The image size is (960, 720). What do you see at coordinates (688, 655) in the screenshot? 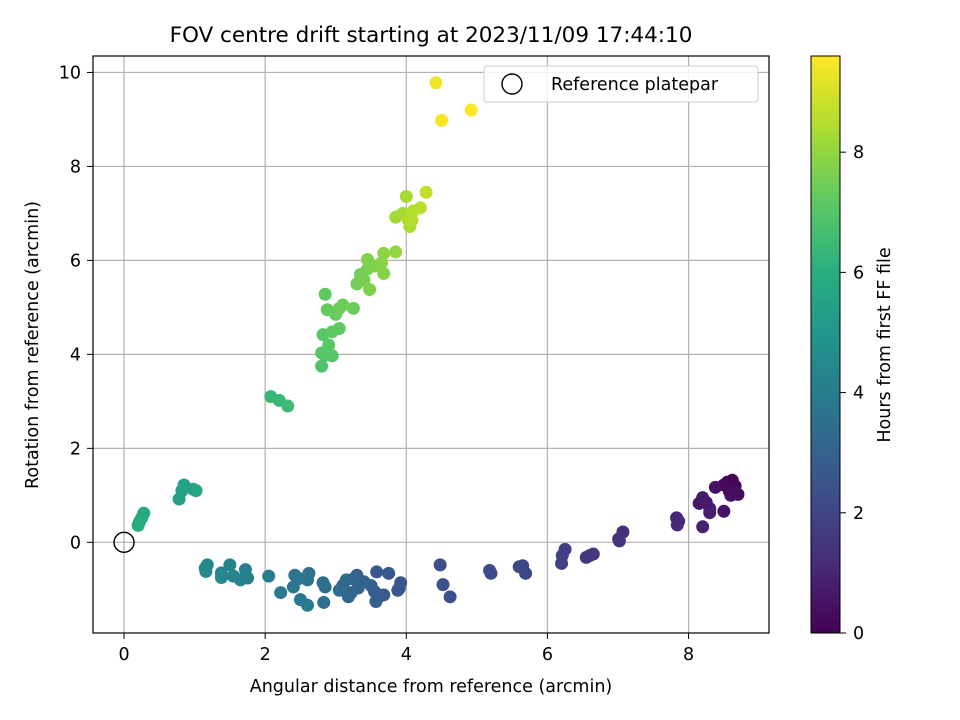
I see `x-tick-label: 8` at bounding box center [688, 655].